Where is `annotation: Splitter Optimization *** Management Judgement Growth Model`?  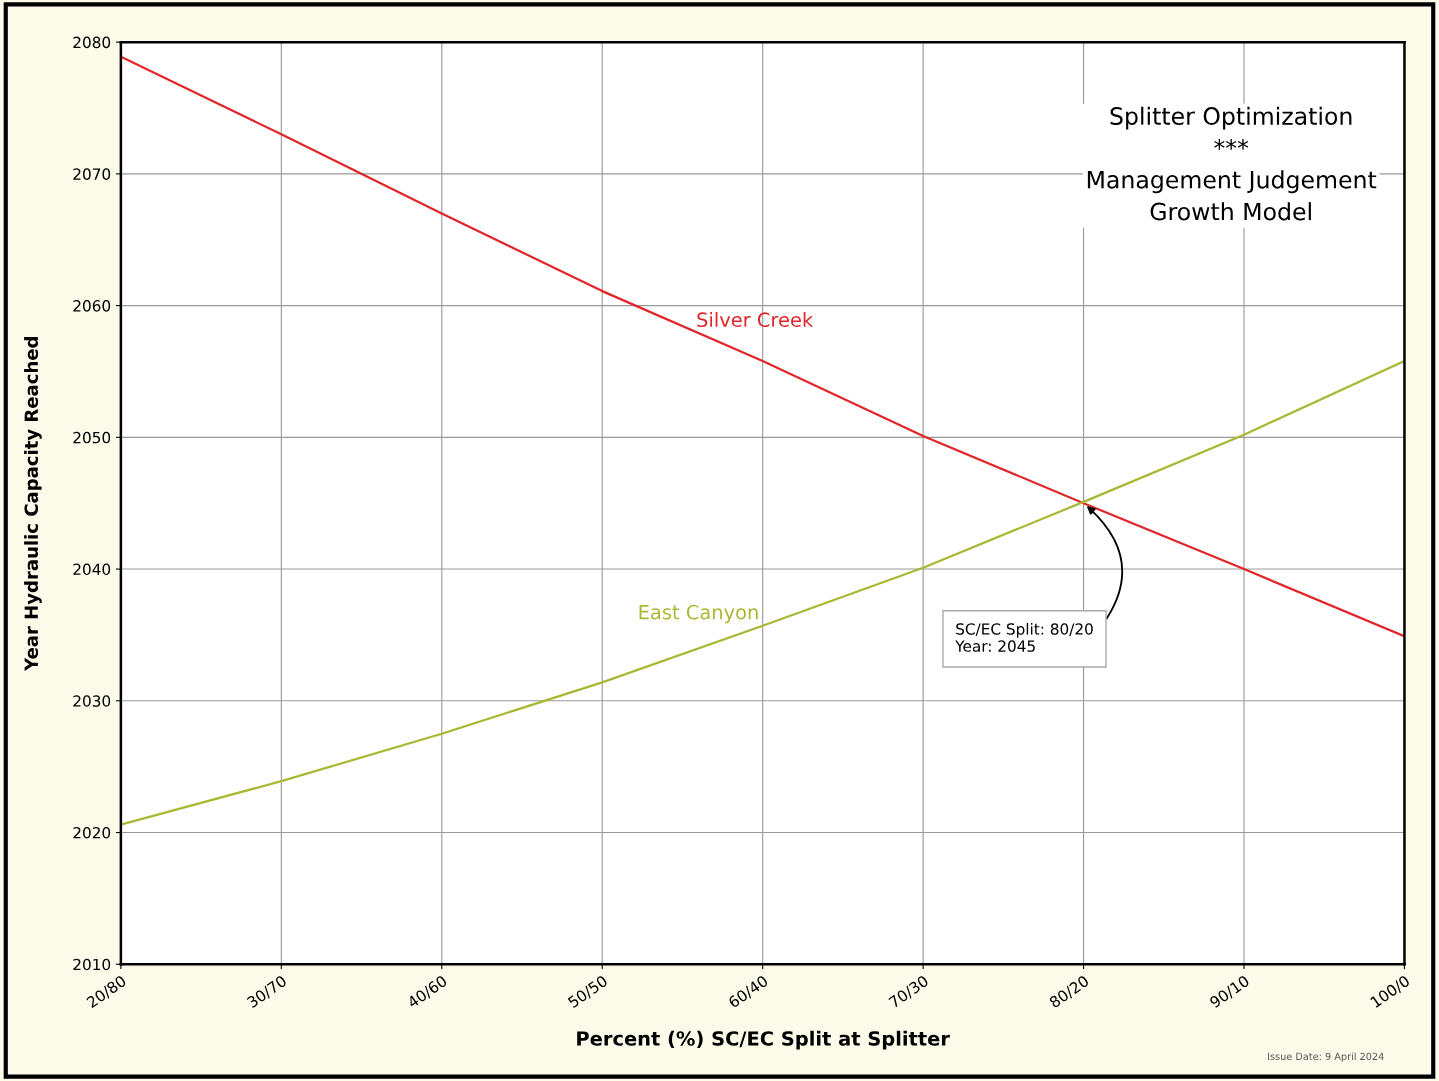 annotation: Splitter Optimization *** Management Judgement Growth Model is located at coordinates (1232, 163).